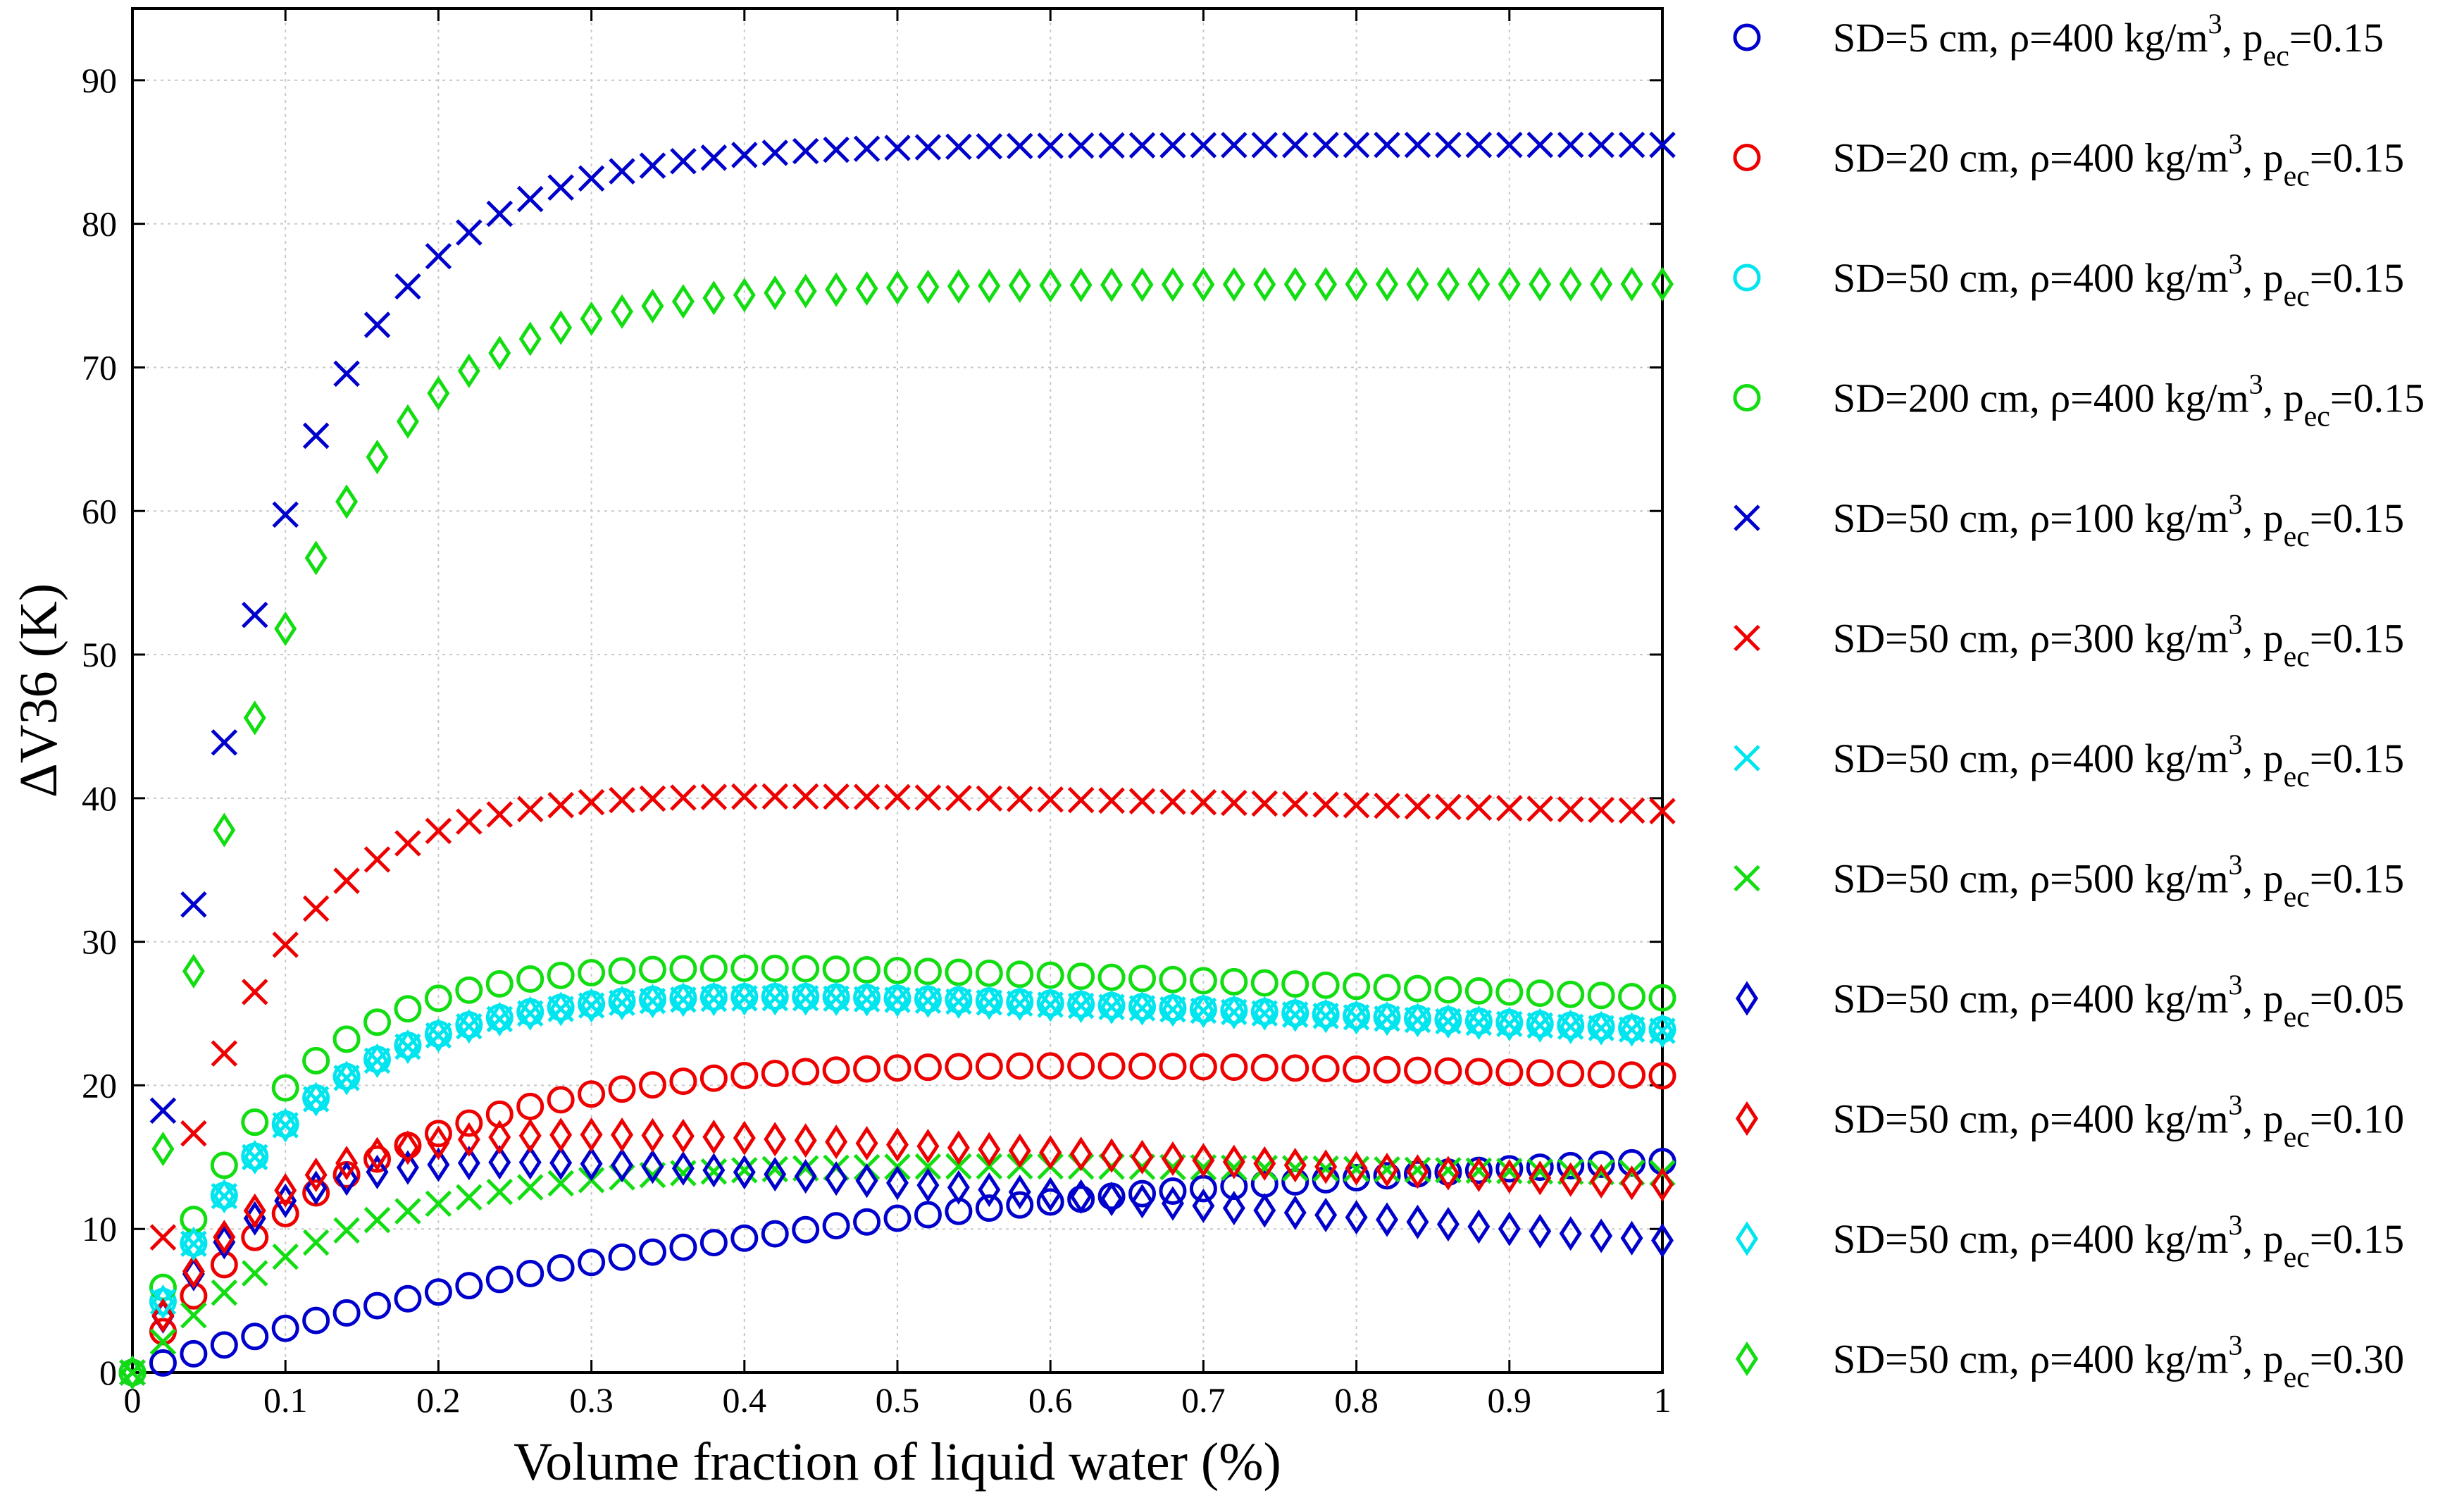 Image resolution: width=2464 pixels, height=1505 pixels. Describe the element at coordinates (100, 655) in the screenshot. I see `y-tick-label: 50` at that location.